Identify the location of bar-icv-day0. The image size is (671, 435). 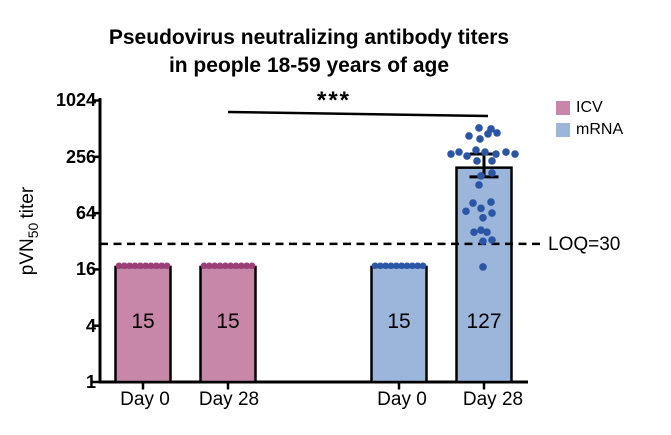
(143, 324).